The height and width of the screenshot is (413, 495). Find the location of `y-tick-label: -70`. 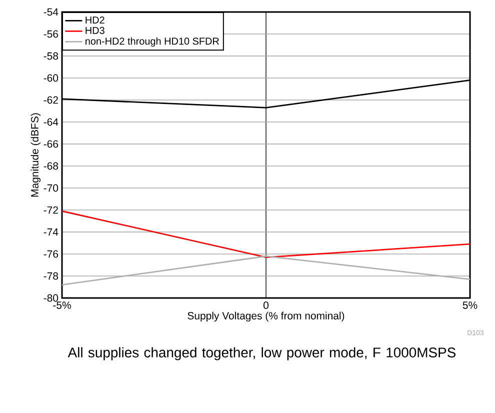

y-tick-label: -70 is located at coordinates (51, 188).